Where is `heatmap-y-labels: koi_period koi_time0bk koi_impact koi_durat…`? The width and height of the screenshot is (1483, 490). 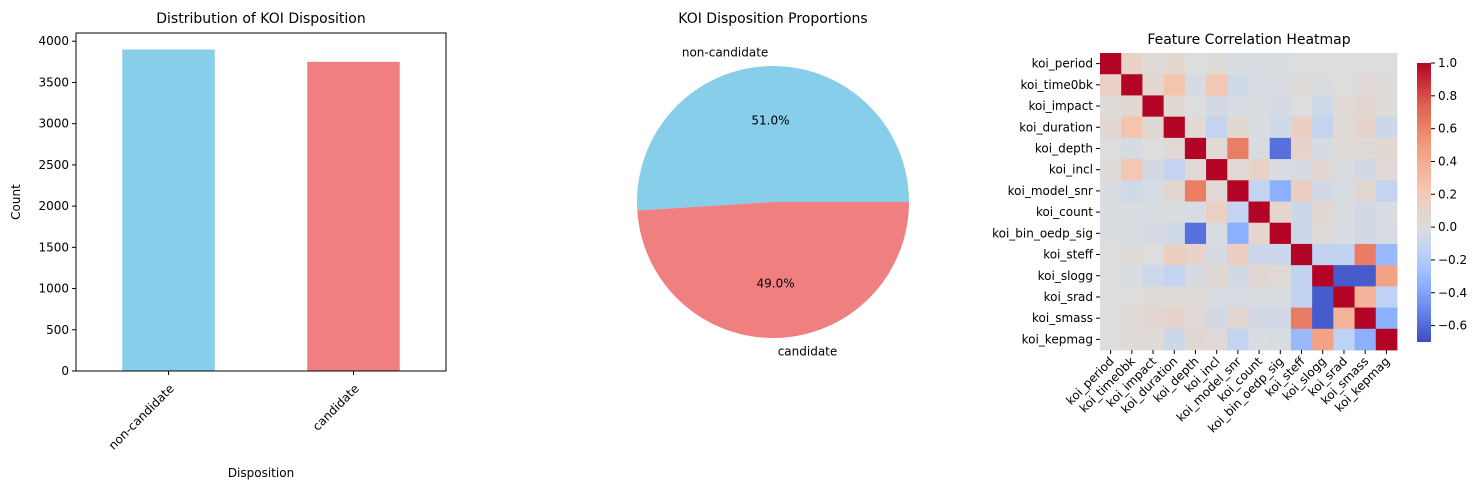 heatmap-y-labels: koi_period koi_time0bk koi_impact koi_durat… is located at coordinates (1046, 201).